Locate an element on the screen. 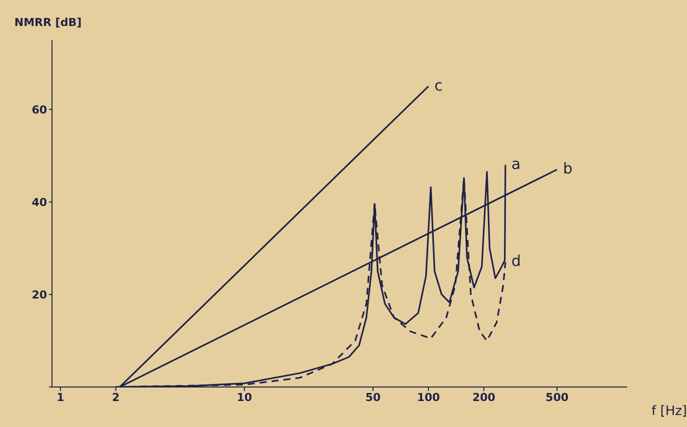 This screenshot has width=687, height=427. y-tick-label: 60 is located at coordinates (40, 109).